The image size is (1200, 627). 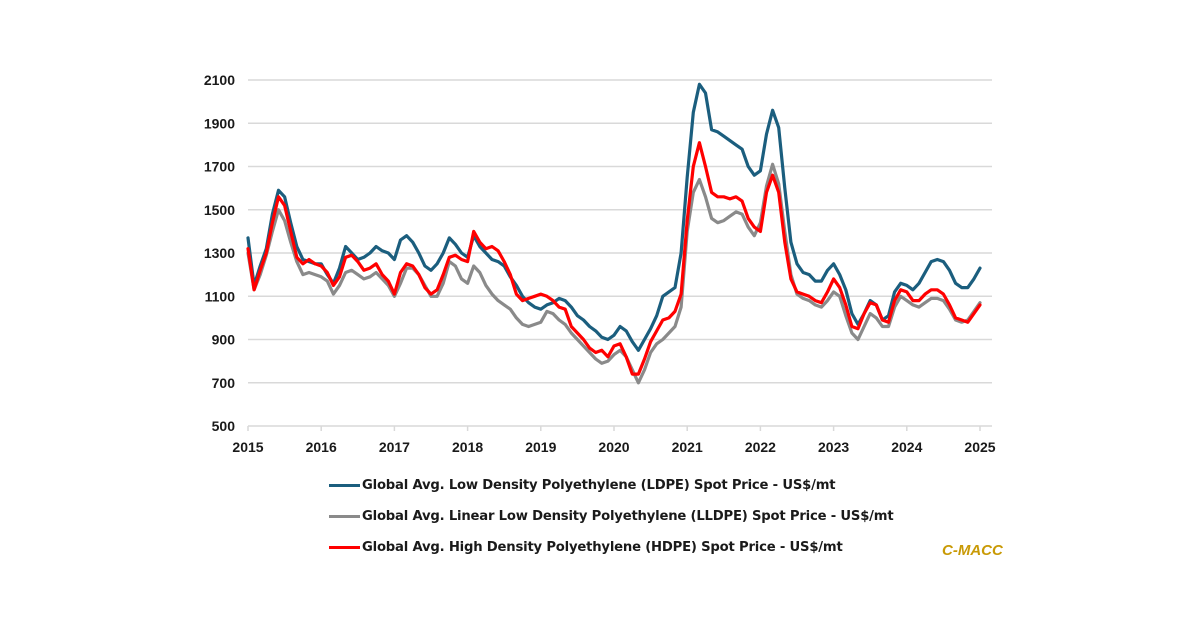 I want to click on y-tick-label: 2100, so click(x=219, y=80).